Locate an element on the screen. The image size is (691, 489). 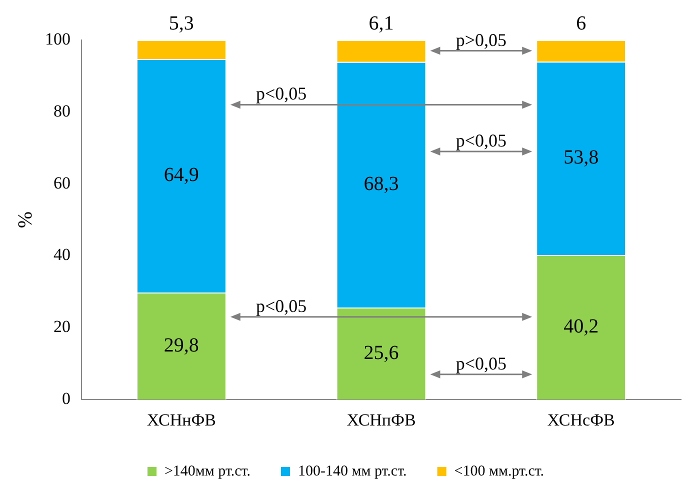
y-axis-title: % is located at coordinates (25, 219).